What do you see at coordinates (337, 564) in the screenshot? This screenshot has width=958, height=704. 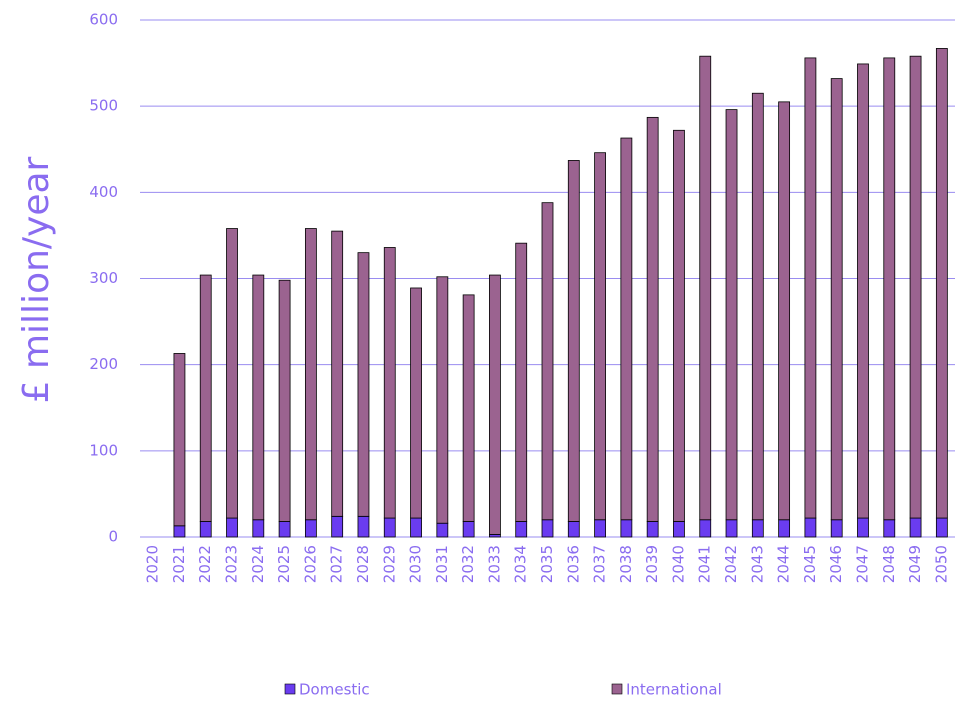 I see `x-tick-label: 2027` at bounding box center [337, 564].